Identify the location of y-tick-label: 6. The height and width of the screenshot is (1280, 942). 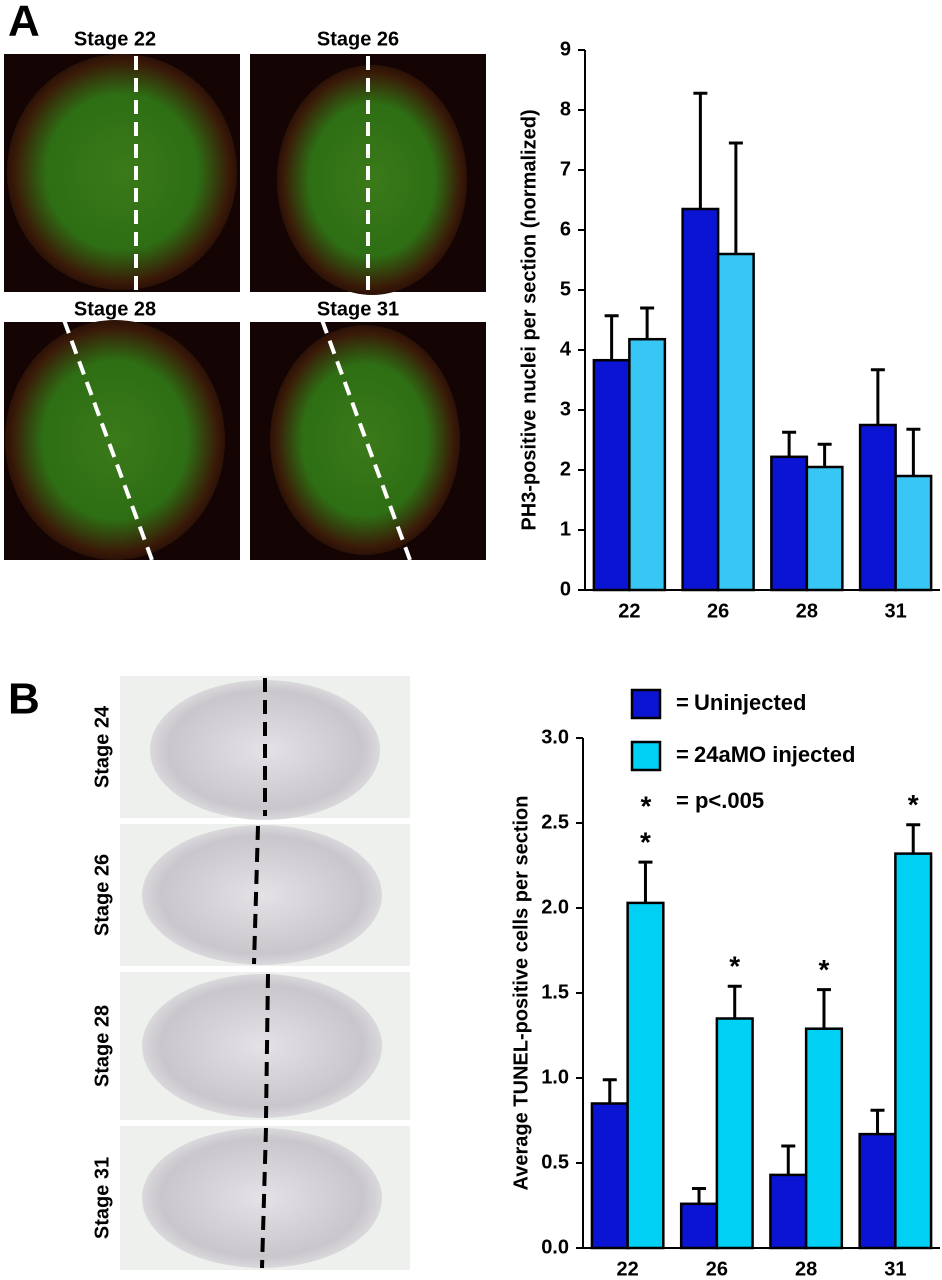
(565, 229).